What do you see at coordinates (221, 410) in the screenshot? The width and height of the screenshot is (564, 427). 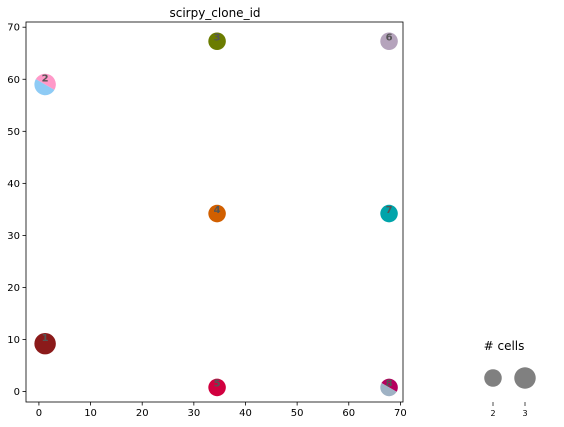 I see `x-axis: 0 10 20 30 40 50 60 70` at bounding box center [221, 410].